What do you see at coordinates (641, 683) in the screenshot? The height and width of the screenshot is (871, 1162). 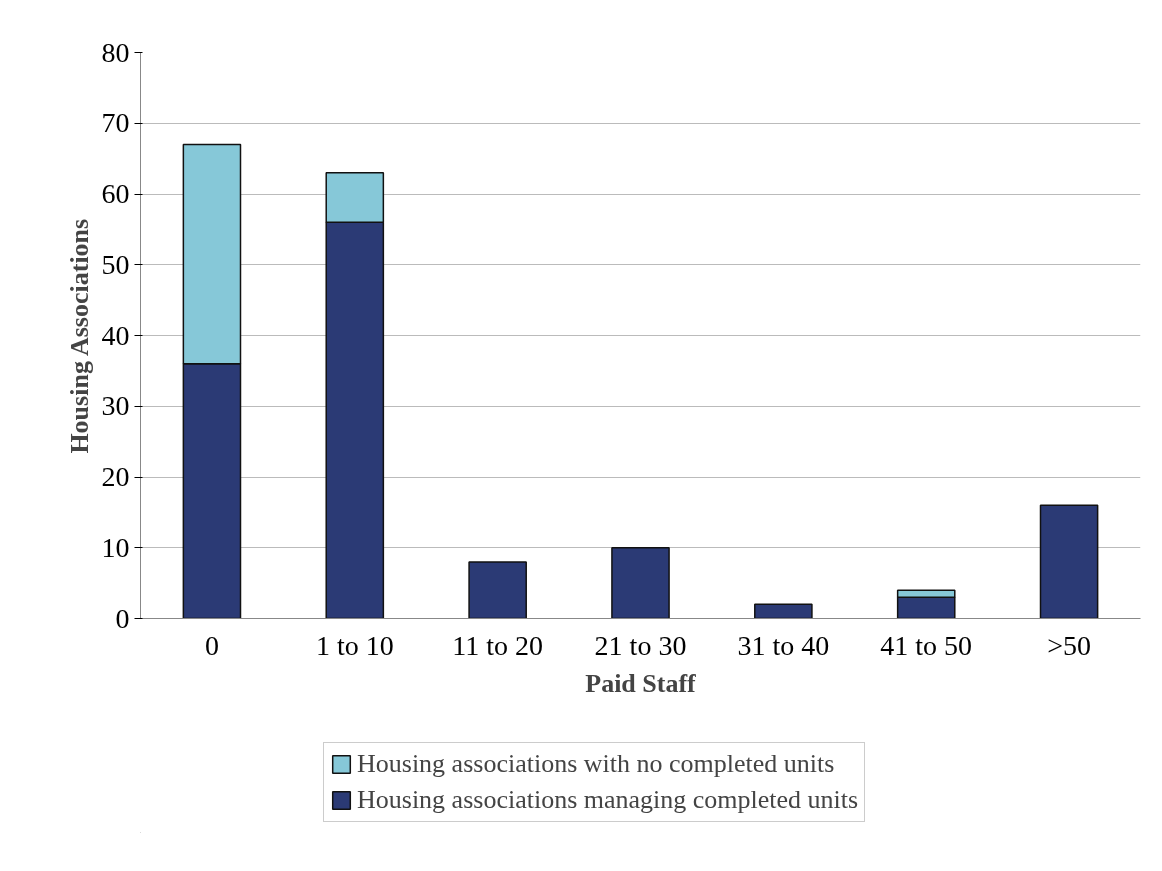 I see `x-axis-title: Paid Staff` at bounding box center [641, 683].